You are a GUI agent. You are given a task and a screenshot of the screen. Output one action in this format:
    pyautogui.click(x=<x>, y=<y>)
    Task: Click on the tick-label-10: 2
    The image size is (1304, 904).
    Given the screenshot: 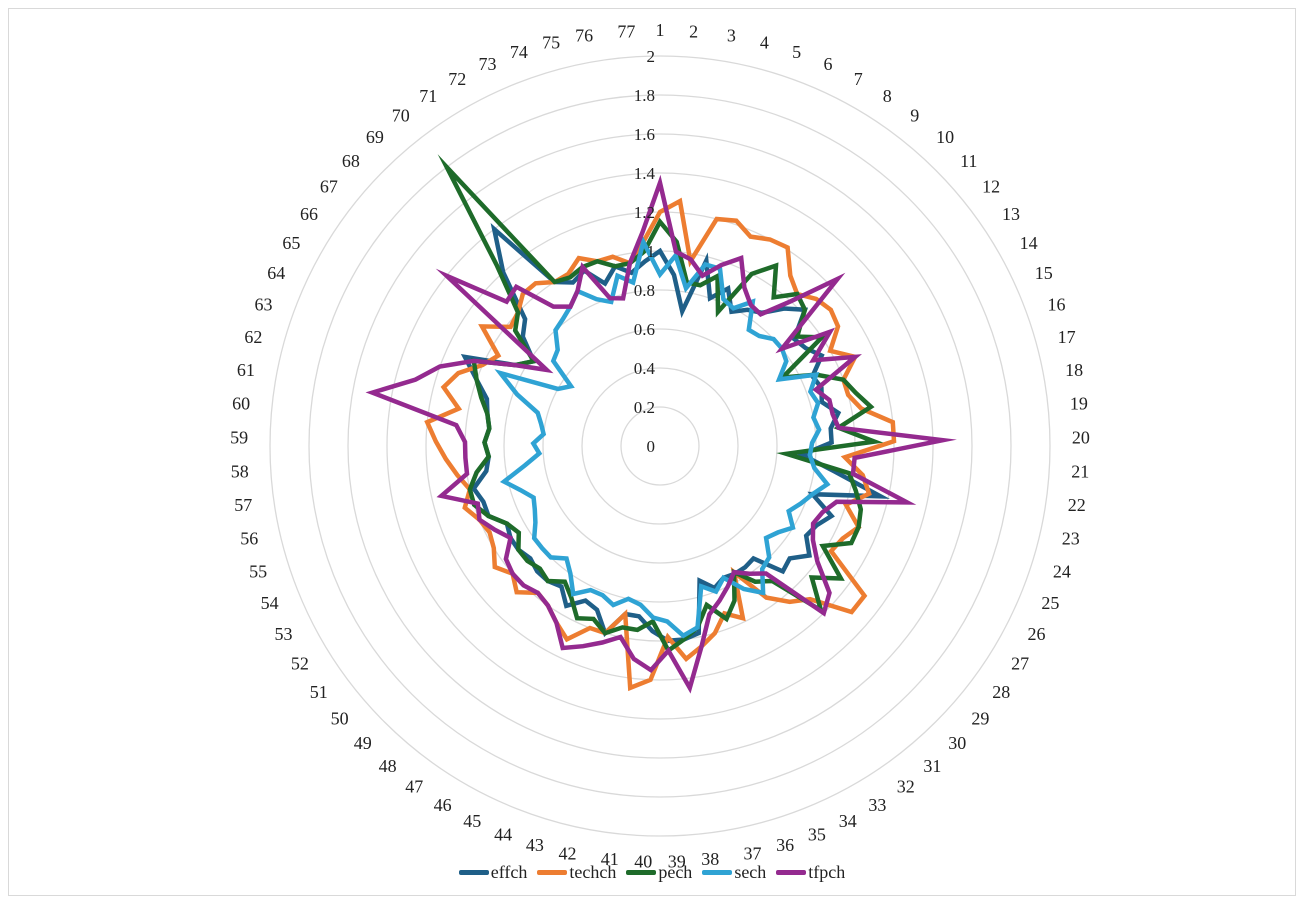 What is the action you would take?
    pyautogui.click(x=651, y=56)
    